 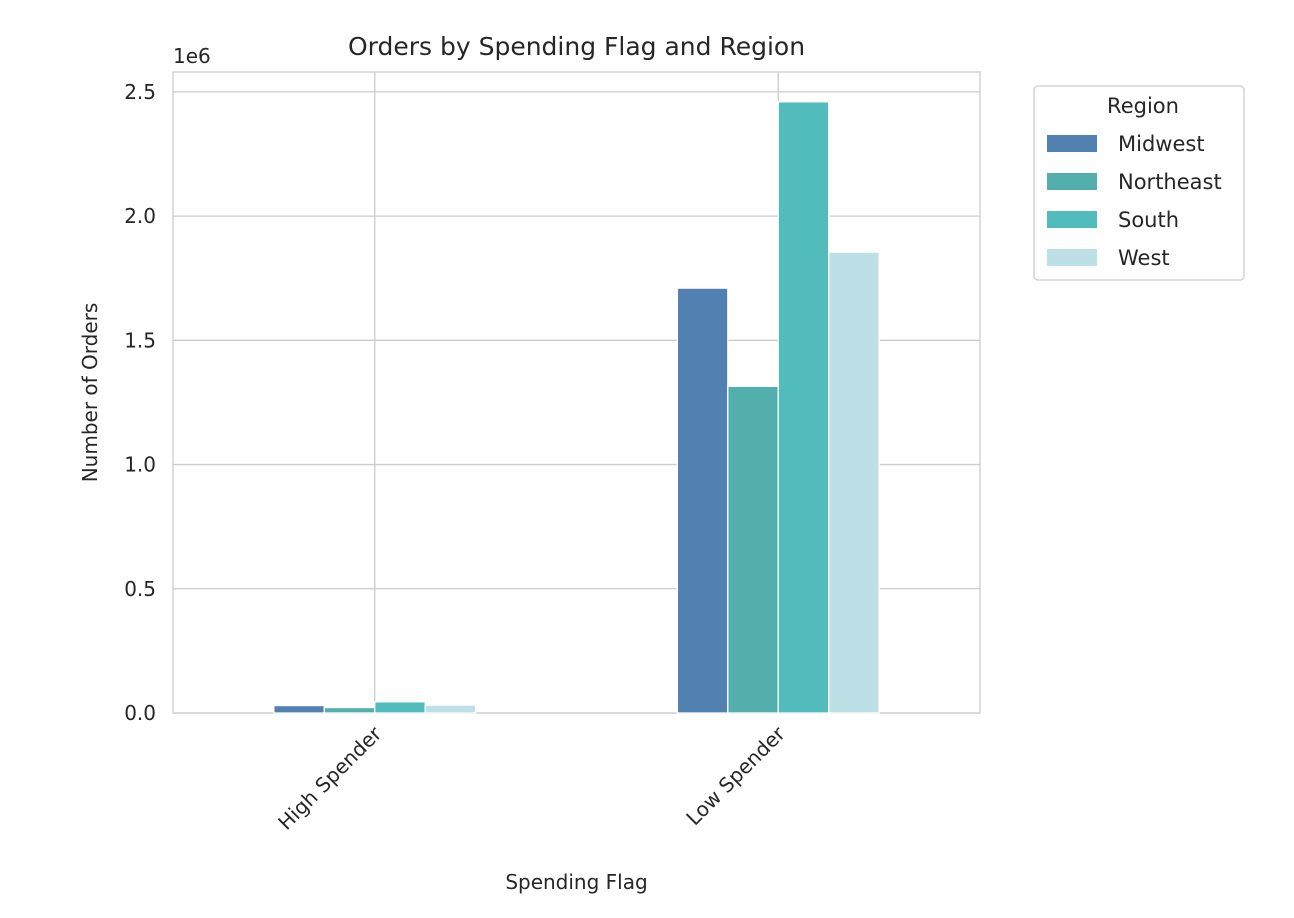 I want to click on legend-title: Region, so click(x=1143, y=106).